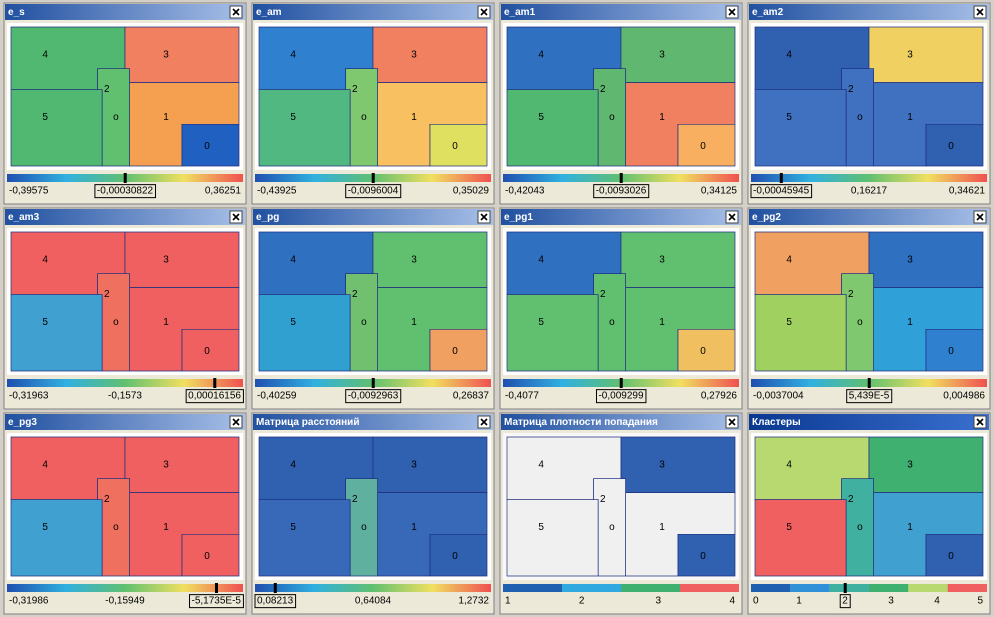 The width and height of the screenshot is (994, 617). What do you see at coordinates (719, 396) in the screenshot?
I see `scale-label: 0,27926` at bounding box center [719, 396].